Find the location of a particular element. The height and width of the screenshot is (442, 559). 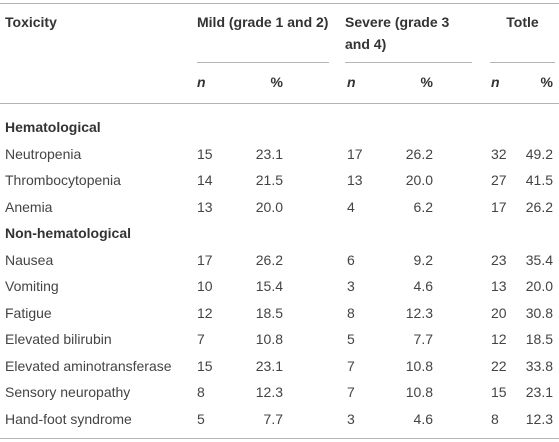

row-label: Vomiting is located at coordinates (32, 286).